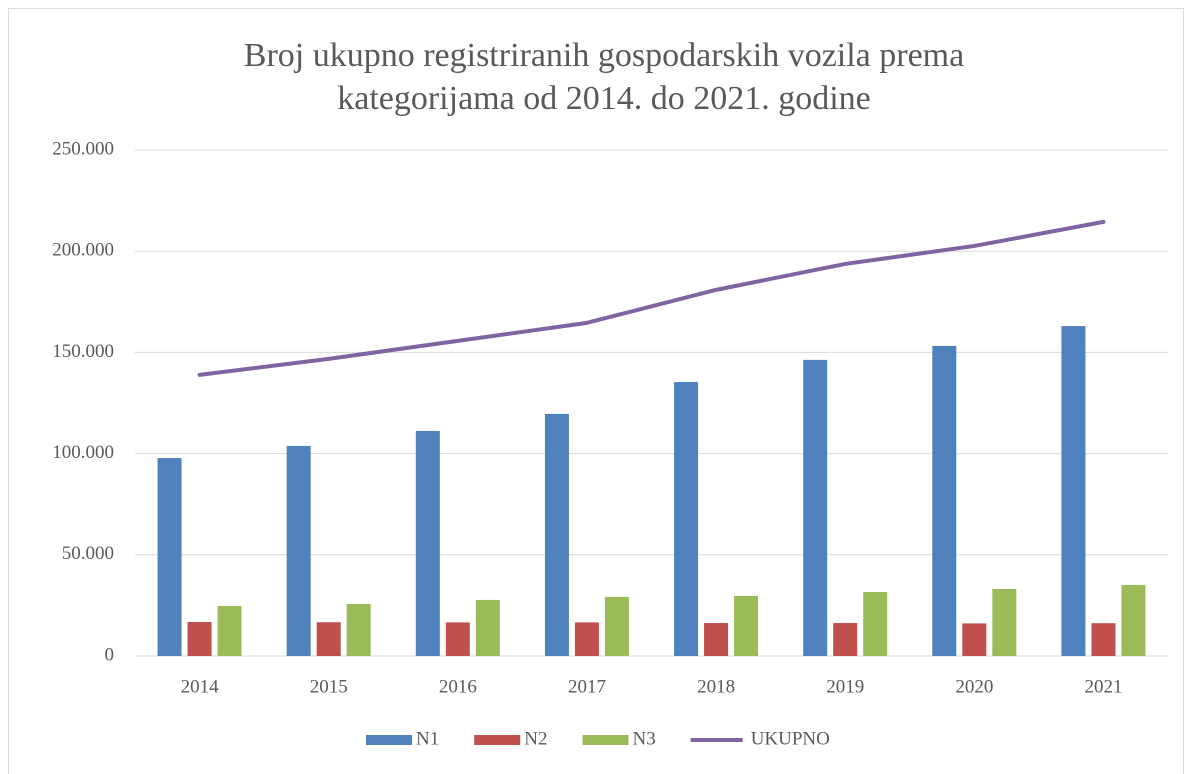 The image size is (1192, 774). What do you see at coordinates (83, 452) in the screenshot?
I see `y-tick-label: 100.000` at bounding box center [83, 452].